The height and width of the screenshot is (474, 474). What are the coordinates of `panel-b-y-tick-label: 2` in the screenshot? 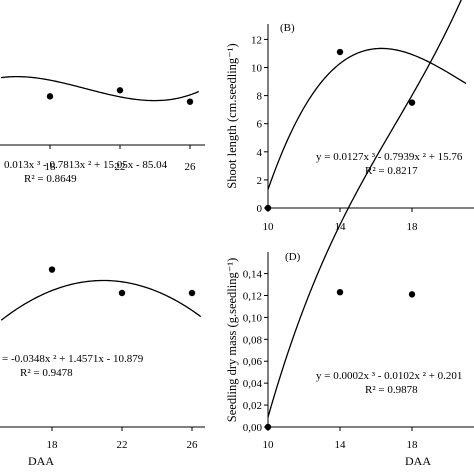 It's located at (260, 181).